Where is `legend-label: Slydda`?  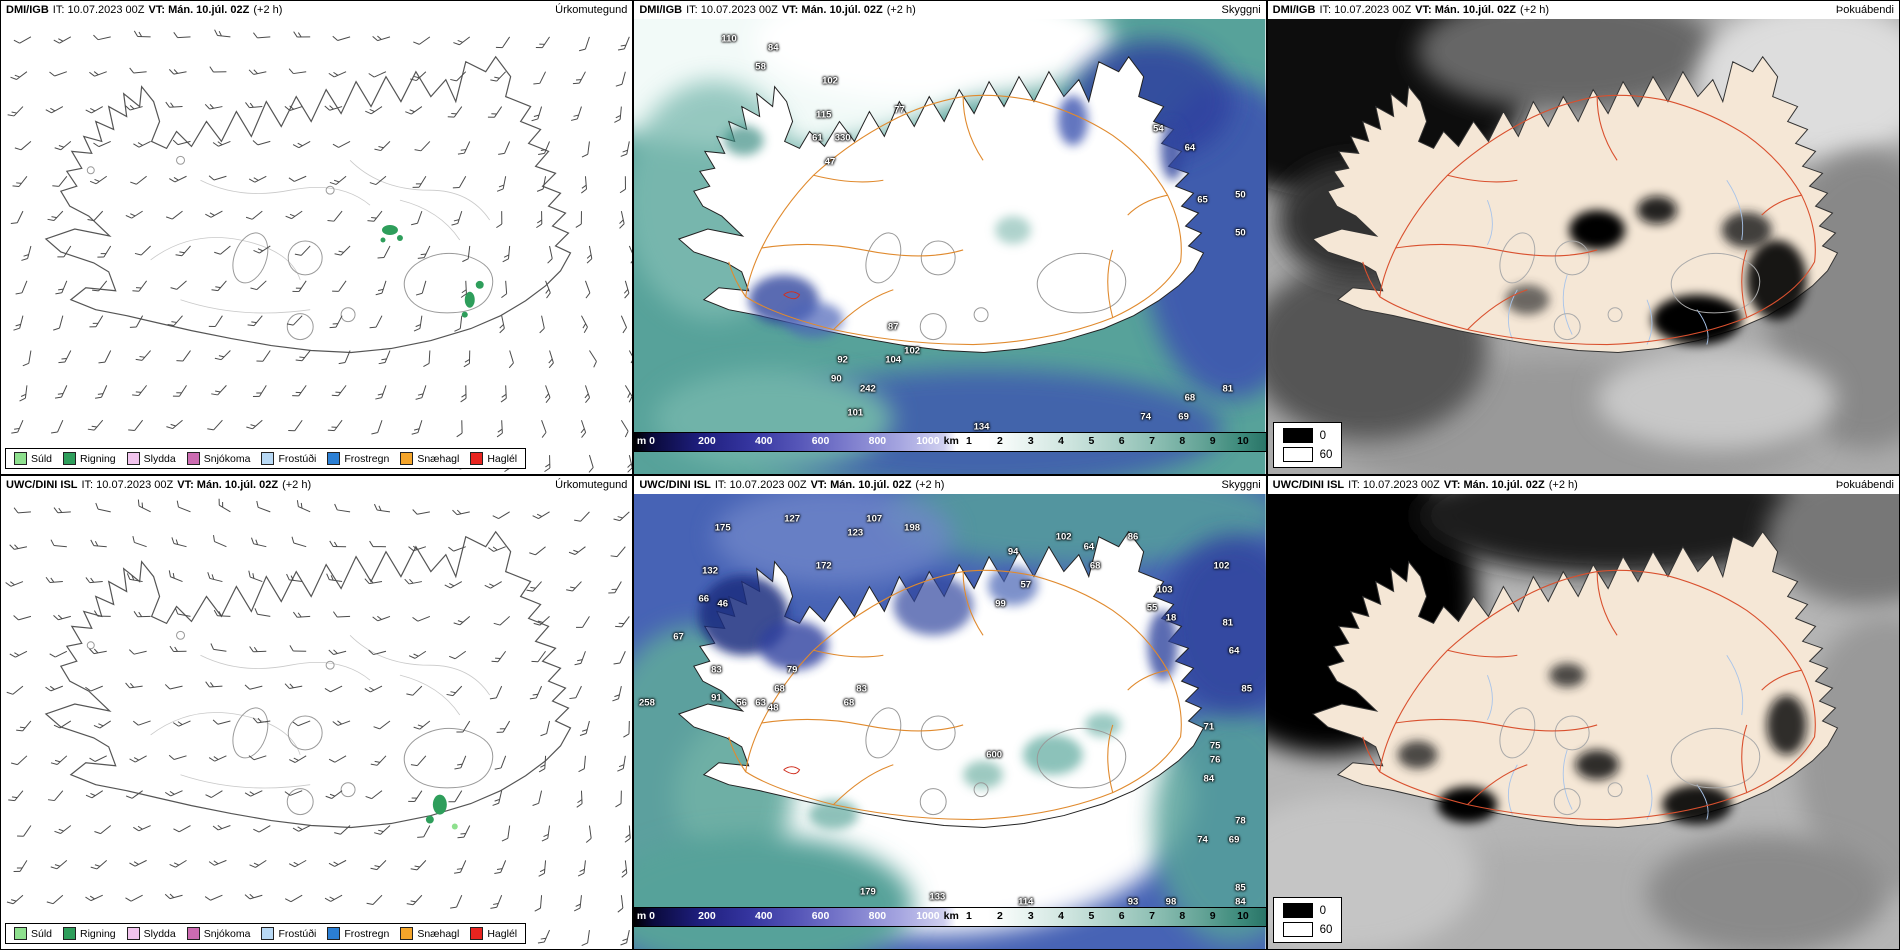 legend-label: Slydda is located at coordinates (159, 458).